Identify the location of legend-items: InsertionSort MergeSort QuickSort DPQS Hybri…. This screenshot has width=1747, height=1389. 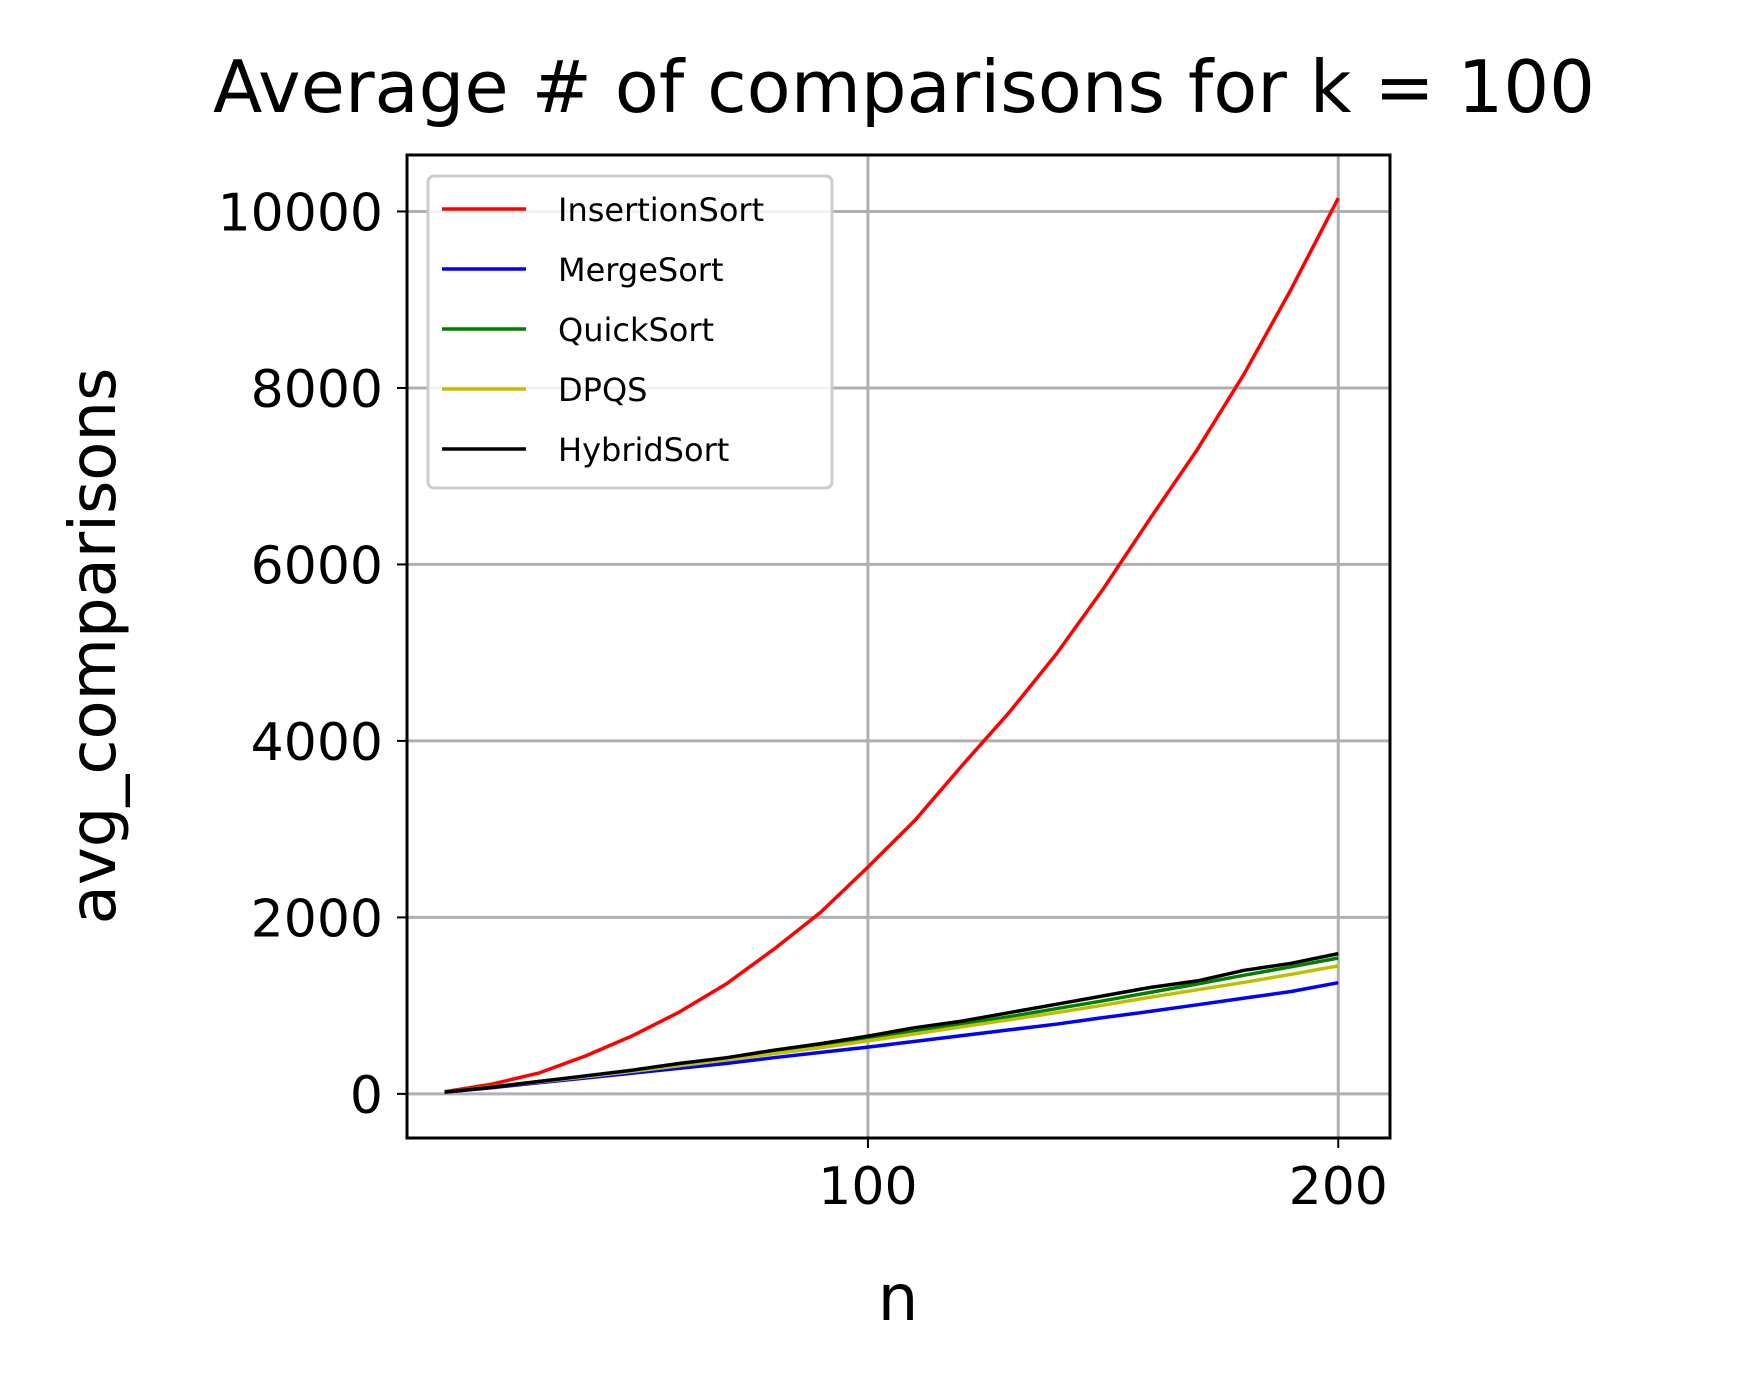
(603, 330).